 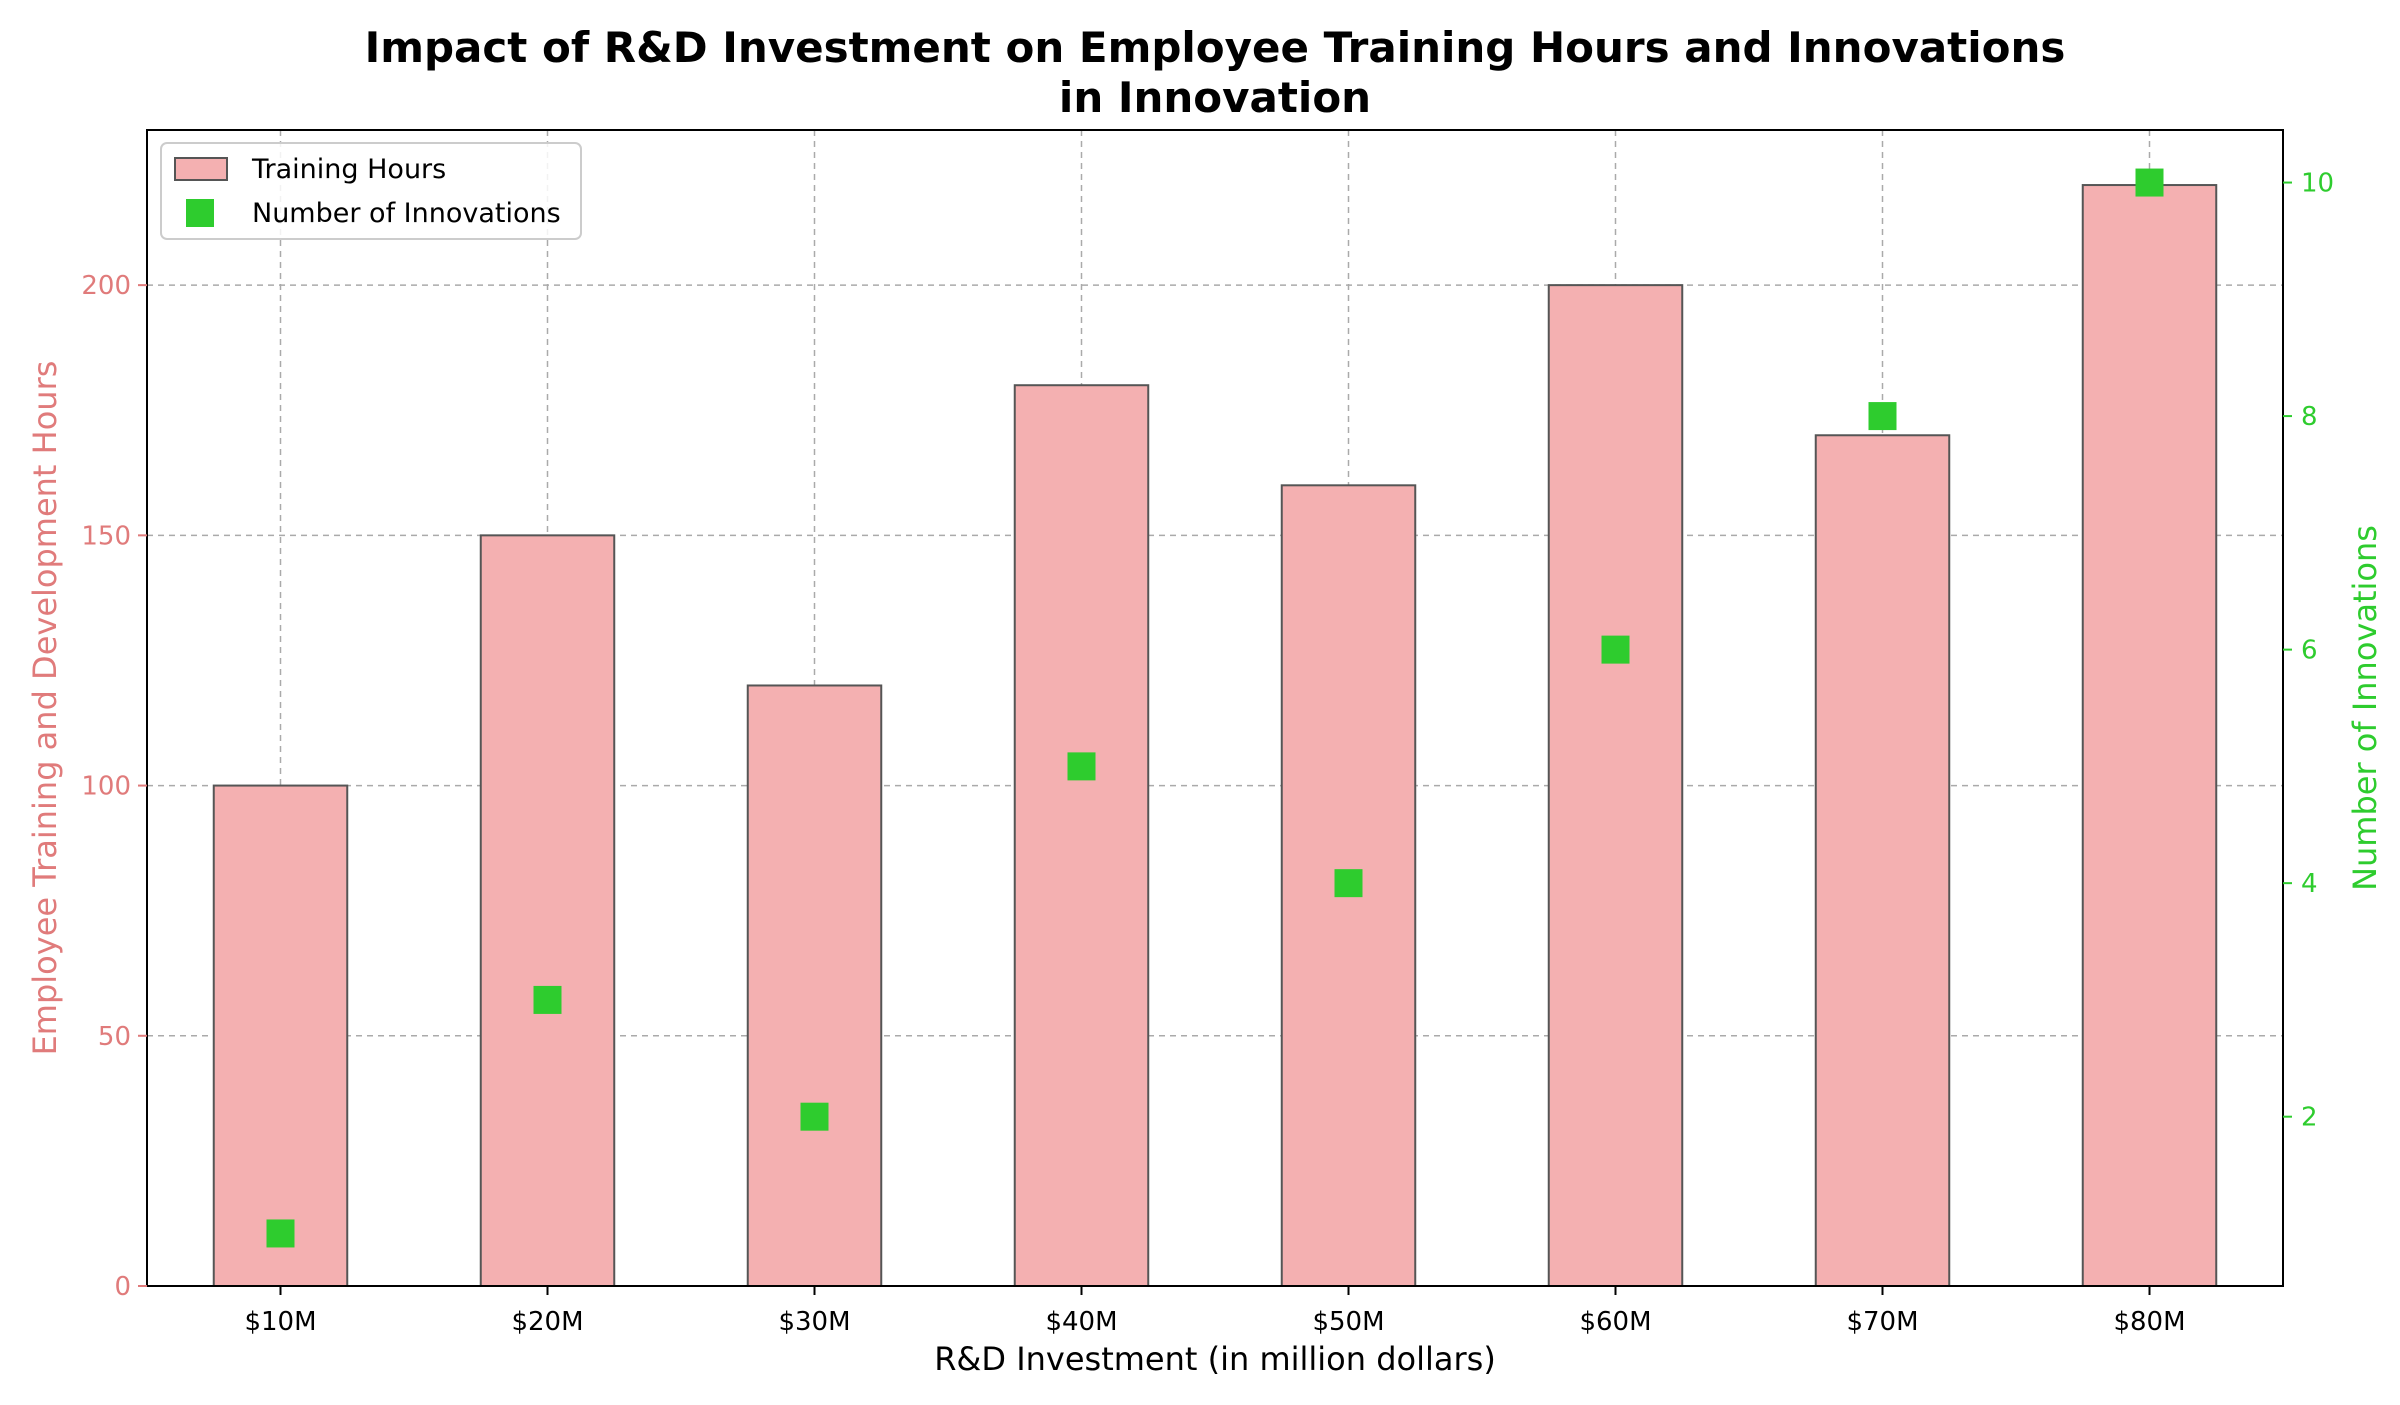 What do you see at coordinates (2309, 1118) in the screenshot?
I see `right-tick-label: 2` at bounding box center [2309, 1118].